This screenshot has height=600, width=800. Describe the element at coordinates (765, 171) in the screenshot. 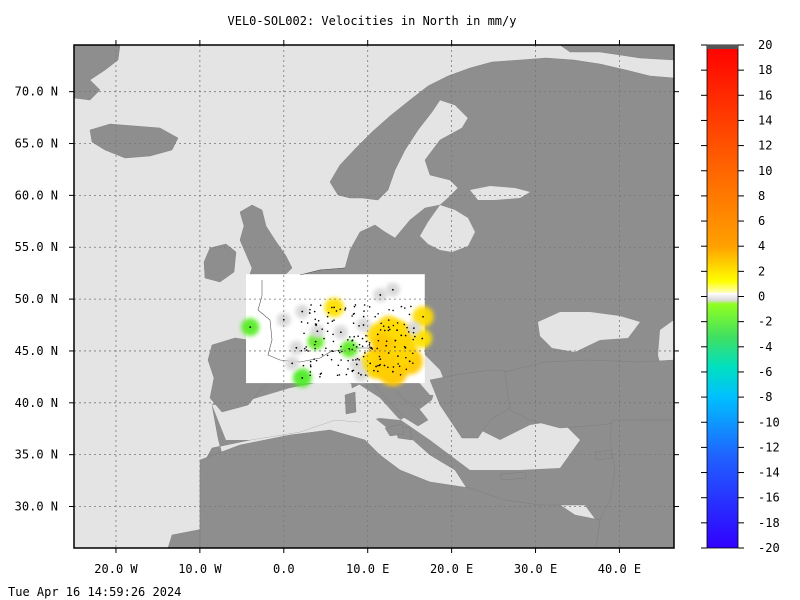

I see `colorbar-label: 10` at that location.